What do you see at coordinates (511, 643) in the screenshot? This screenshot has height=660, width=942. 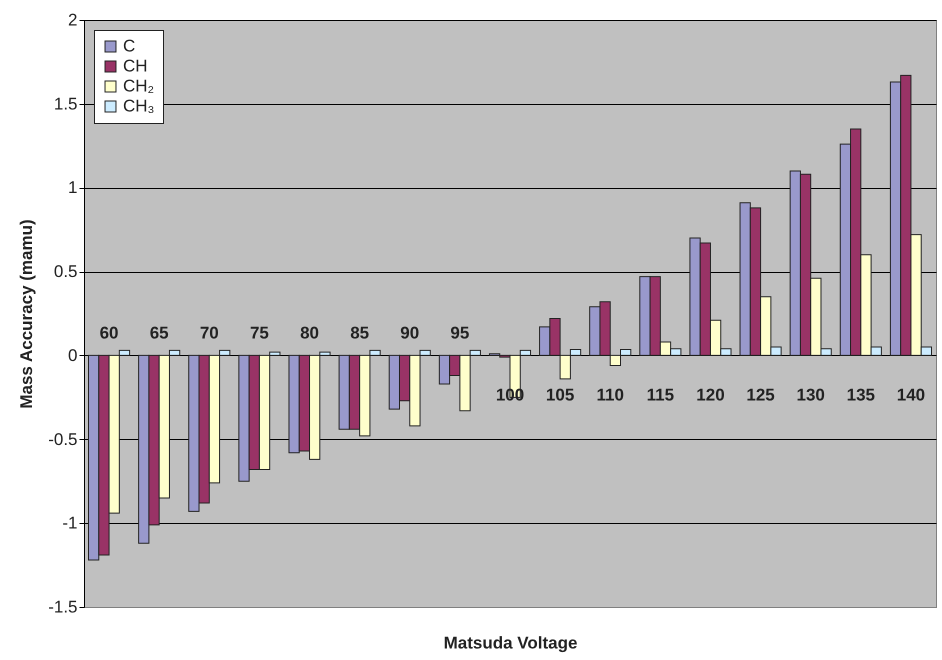 I see `x-axis-title: Matsuda Voltage` at bounding box center [511, 643].